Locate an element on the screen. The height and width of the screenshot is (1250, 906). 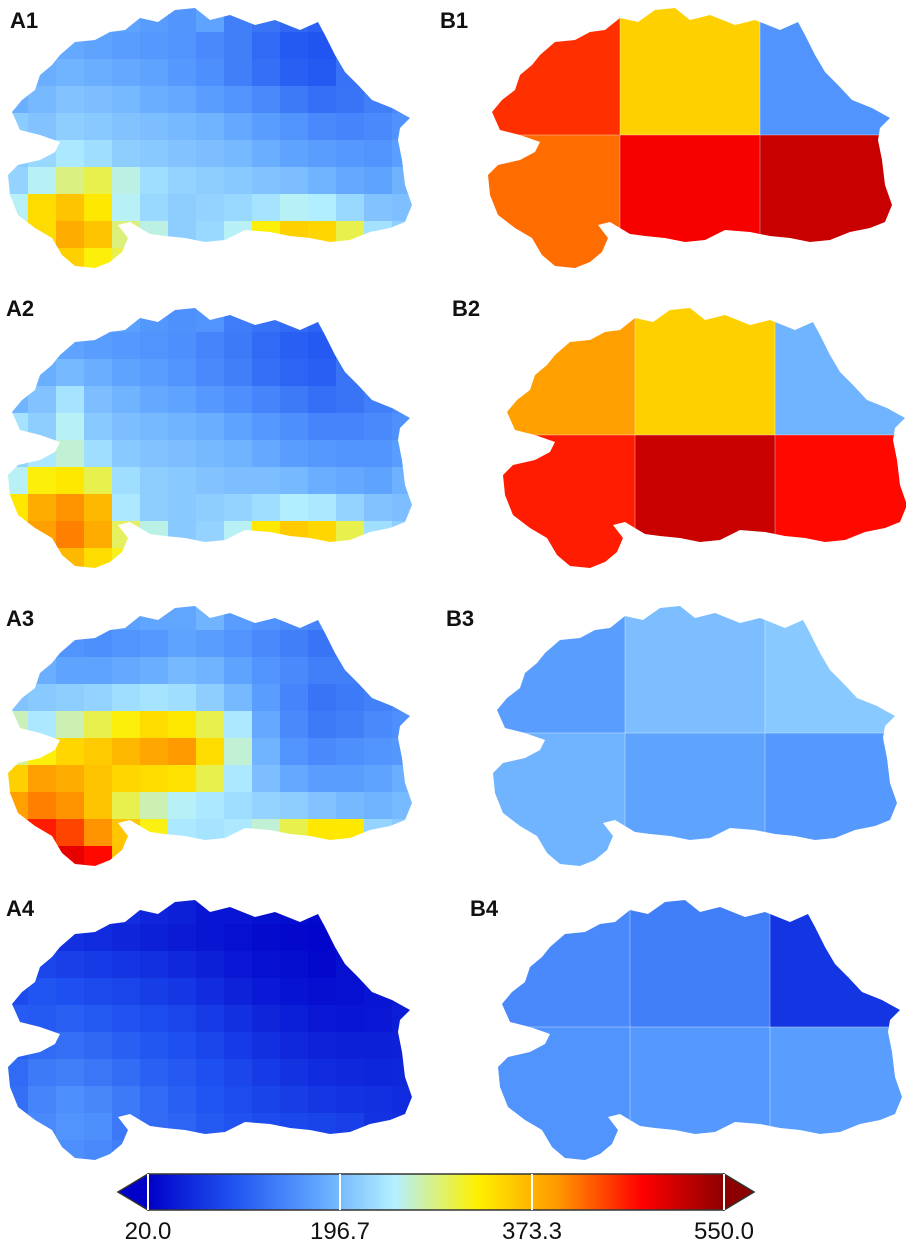
map-cells-a2 is located at coordinates (210, 438).